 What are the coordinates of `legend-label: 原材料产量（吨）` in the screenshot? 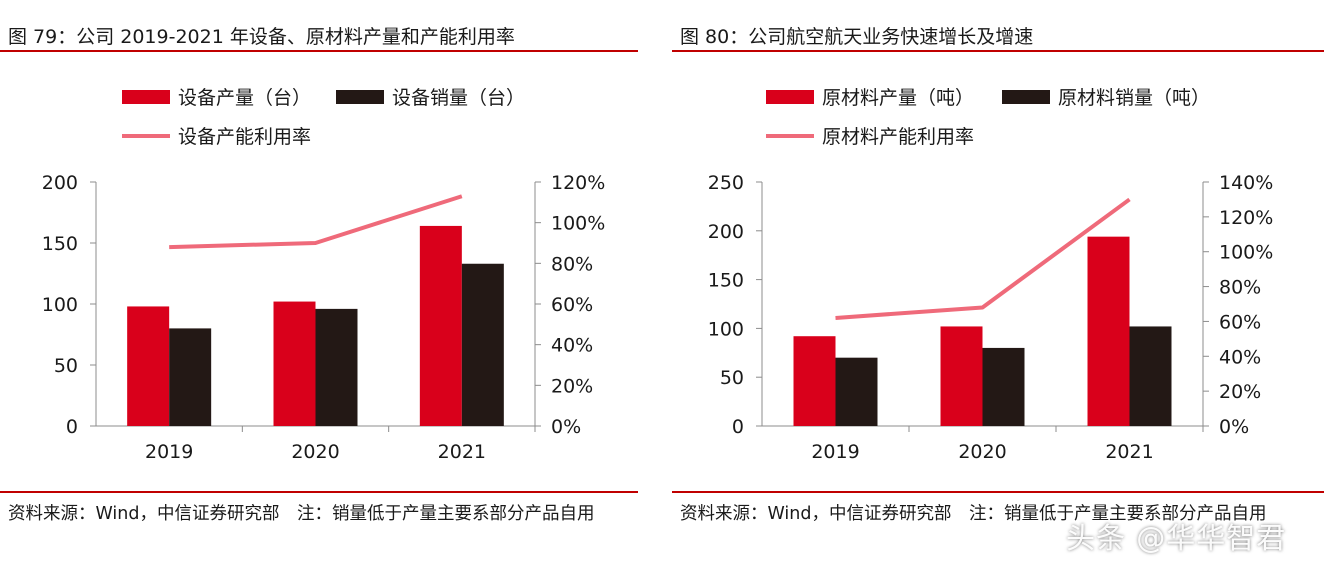 It's located at (898, 98).